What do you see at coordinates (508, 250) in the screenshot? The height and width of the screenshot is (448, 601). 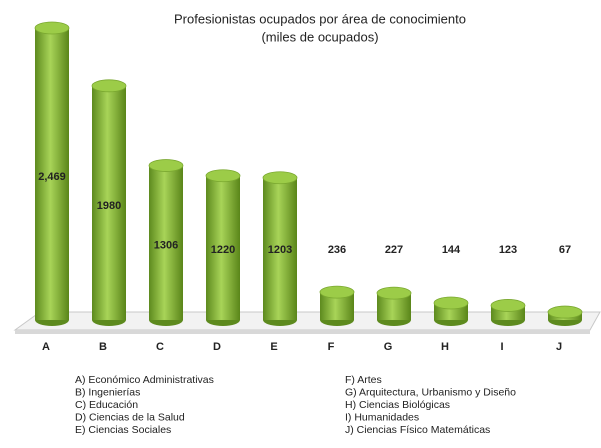 I see `value-label: 123` at bounding box center [508, 250].